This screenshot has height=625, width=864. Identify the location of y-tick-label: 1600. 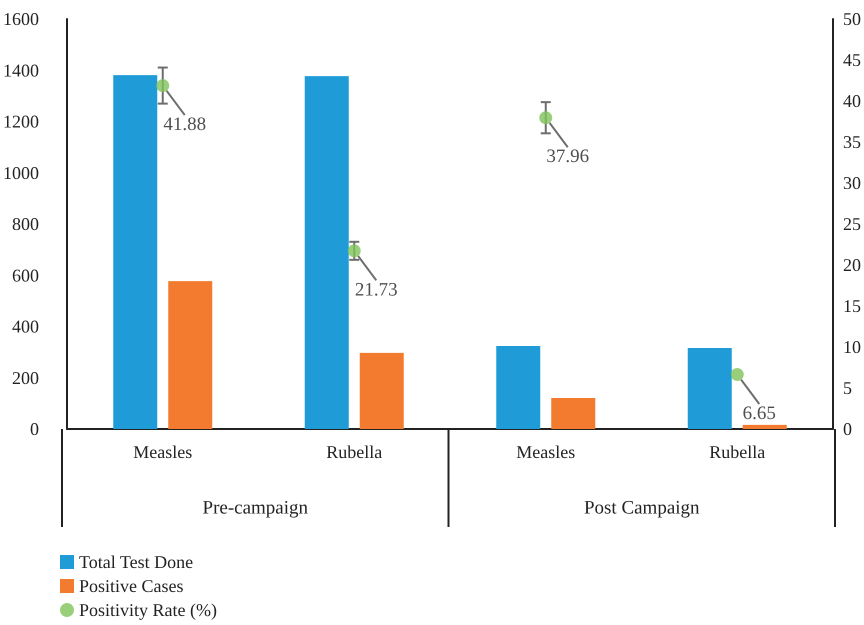
(21, 19).